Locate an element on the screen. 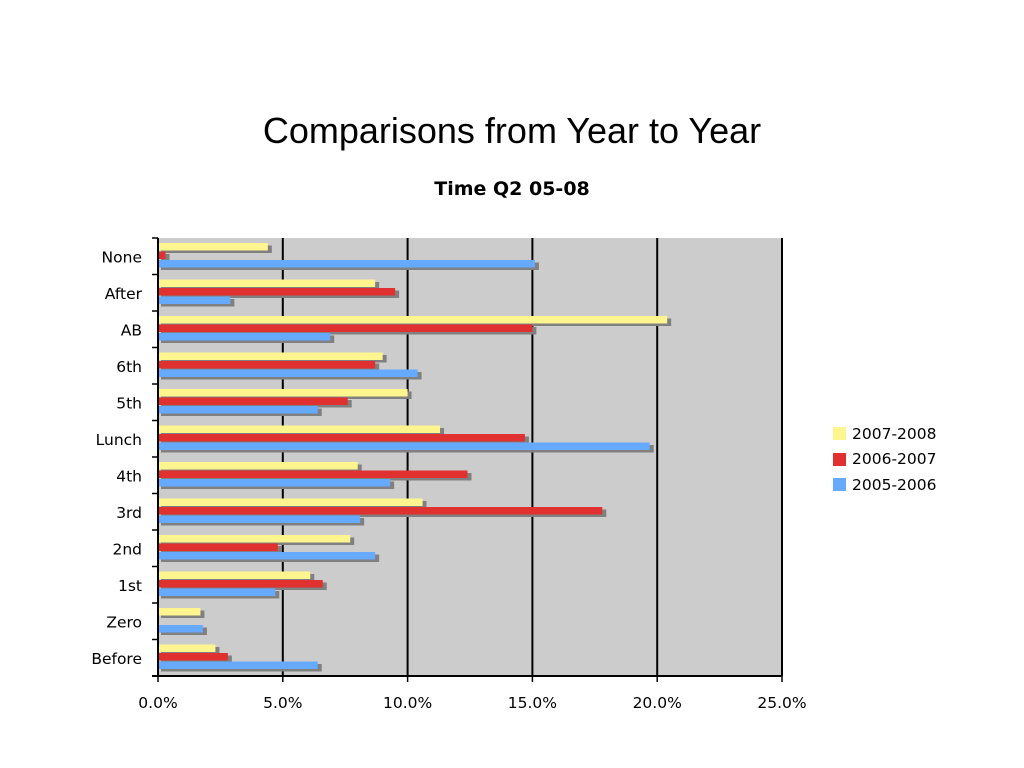 The height and width of the screenshot is (768, 1024). y-tick-label: AB is located at coordinates (131, 330).